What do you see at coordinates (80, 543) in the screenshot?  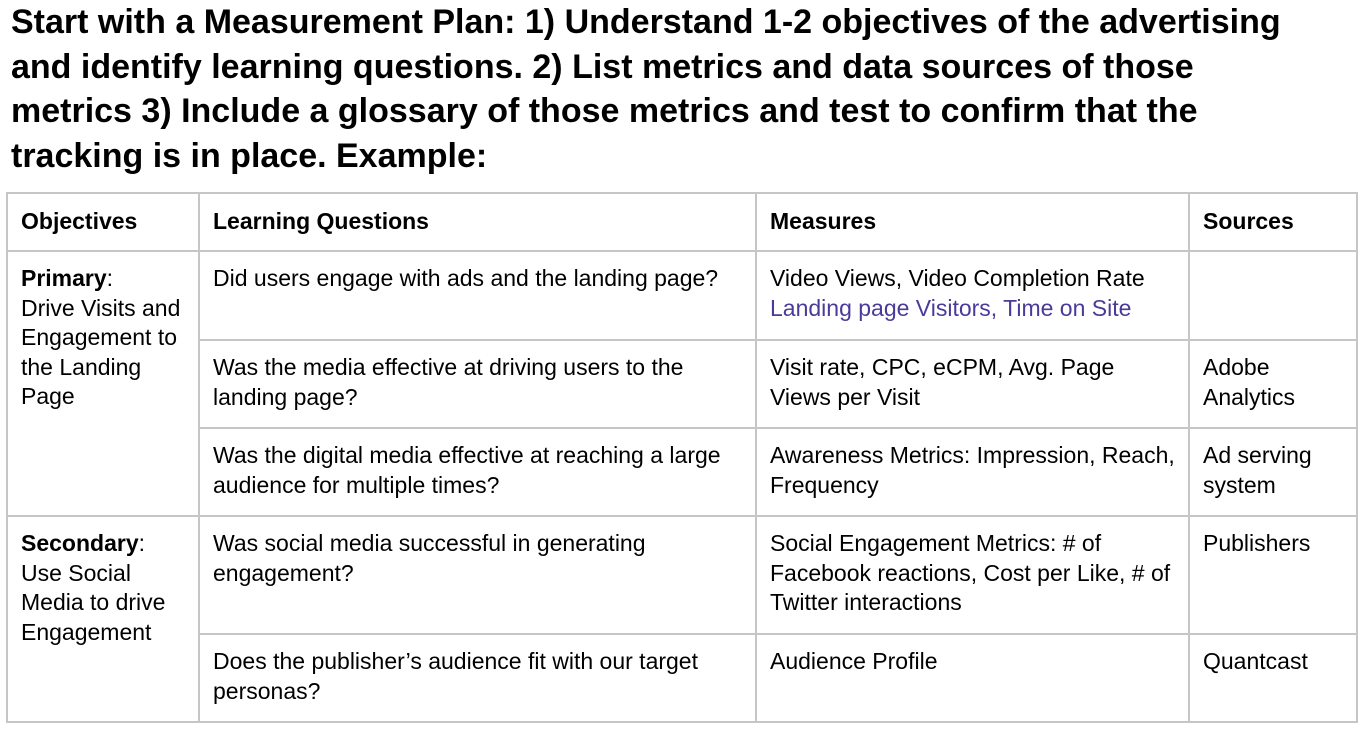 I see `objective-label: Secondary` at bounding box center [80, 543].